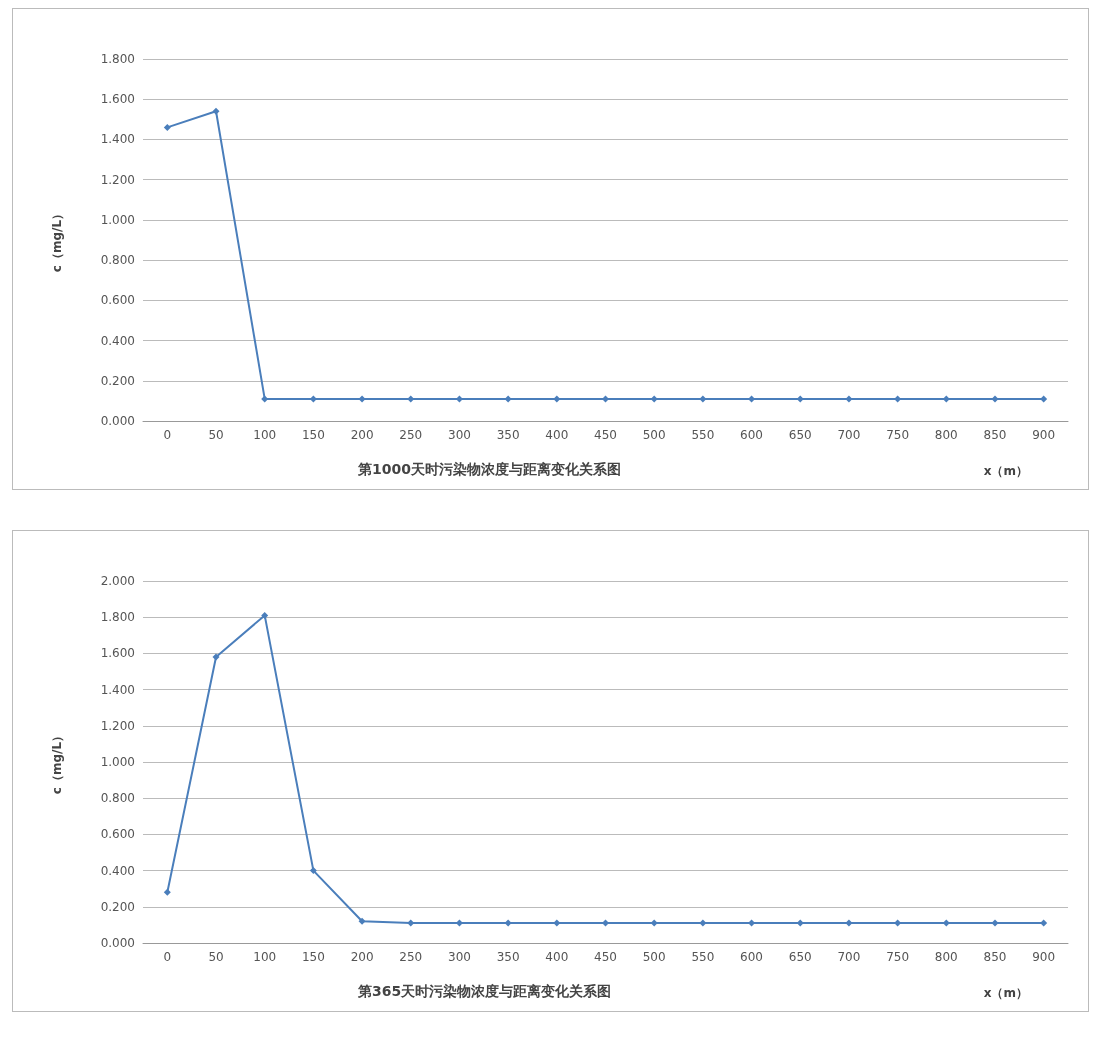 The height and width of the screenshot is (1043, 1099). What do you see at coordinates (489, 469) in the screenshot?
I see `text: 第1000天时污染物浓度与距离变化关系图` at bounding box center [489, 469].